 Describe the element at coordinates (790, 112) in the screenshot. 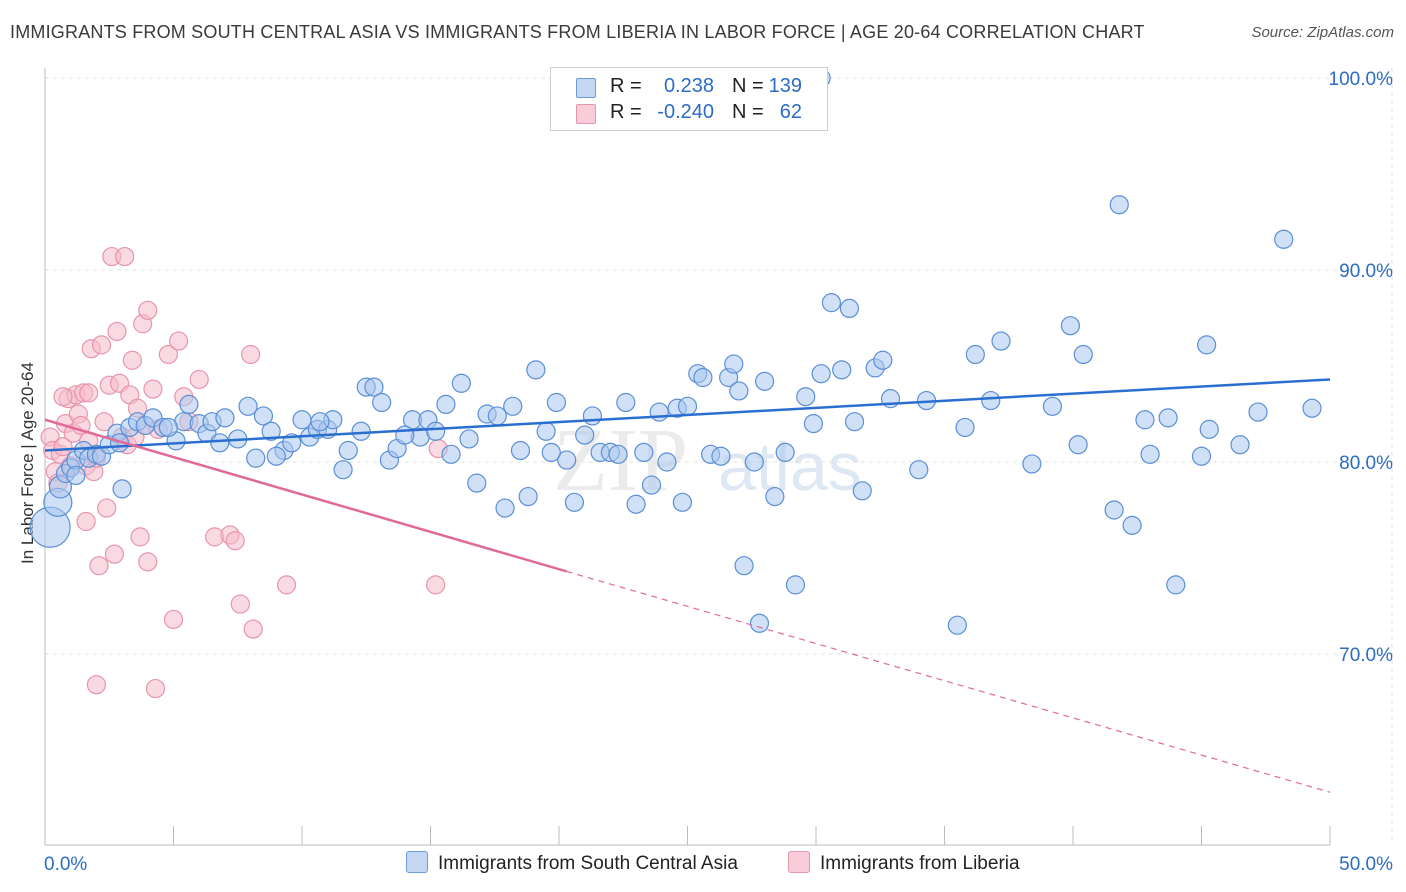

I see `legend-n-value: 62` at that location.